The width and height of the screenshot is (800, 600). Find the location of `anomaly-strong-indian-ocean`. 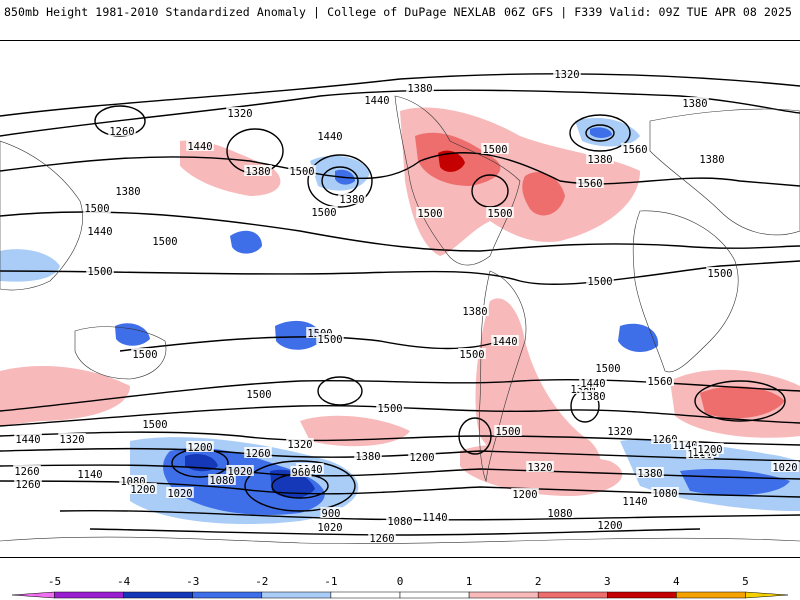

anomaly-strong-indian-ocean is located at coordinates (742, 402).